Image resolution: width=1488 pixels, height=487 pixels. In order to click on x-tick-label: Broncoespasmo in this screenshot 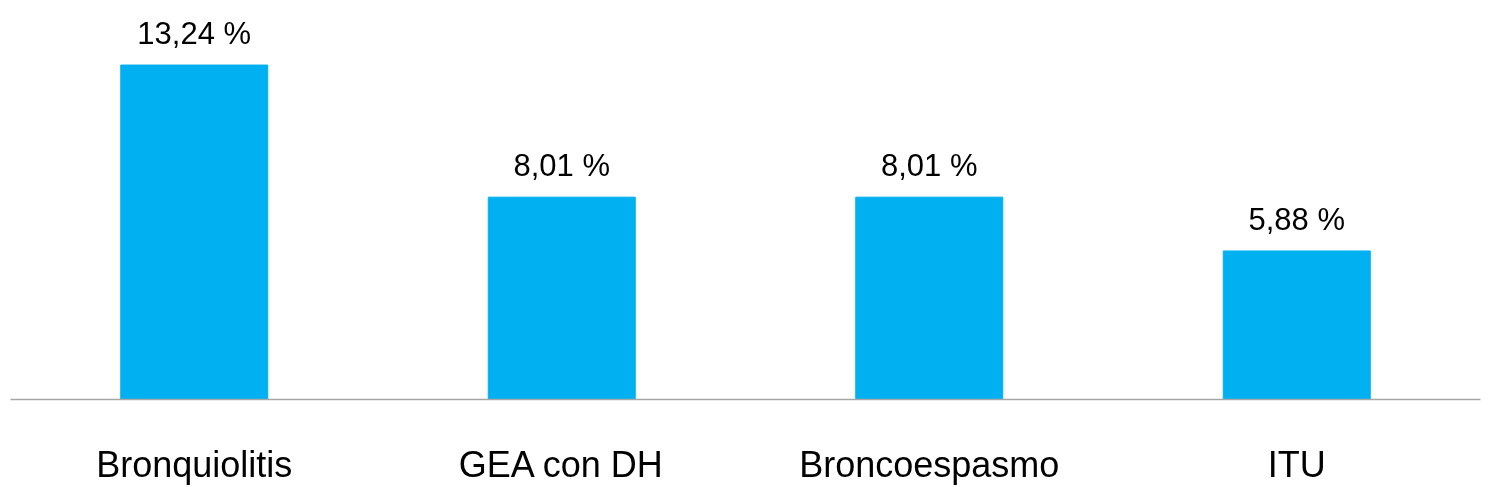, I will do `click(929, 464)`.